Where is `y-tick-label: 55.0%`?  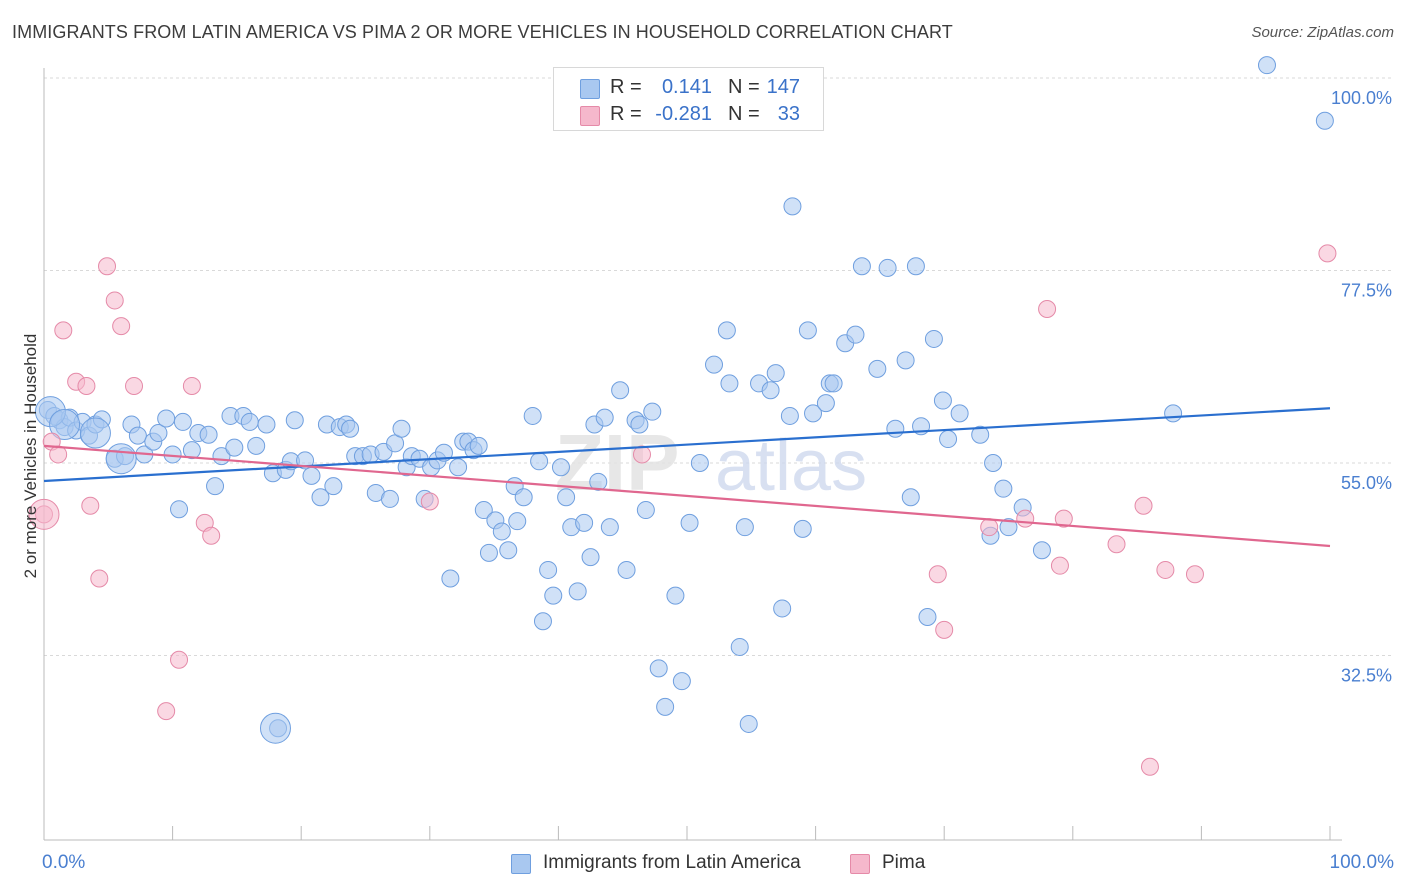
y-tick-label: 55.0% is located at coordinates (1366, 483).